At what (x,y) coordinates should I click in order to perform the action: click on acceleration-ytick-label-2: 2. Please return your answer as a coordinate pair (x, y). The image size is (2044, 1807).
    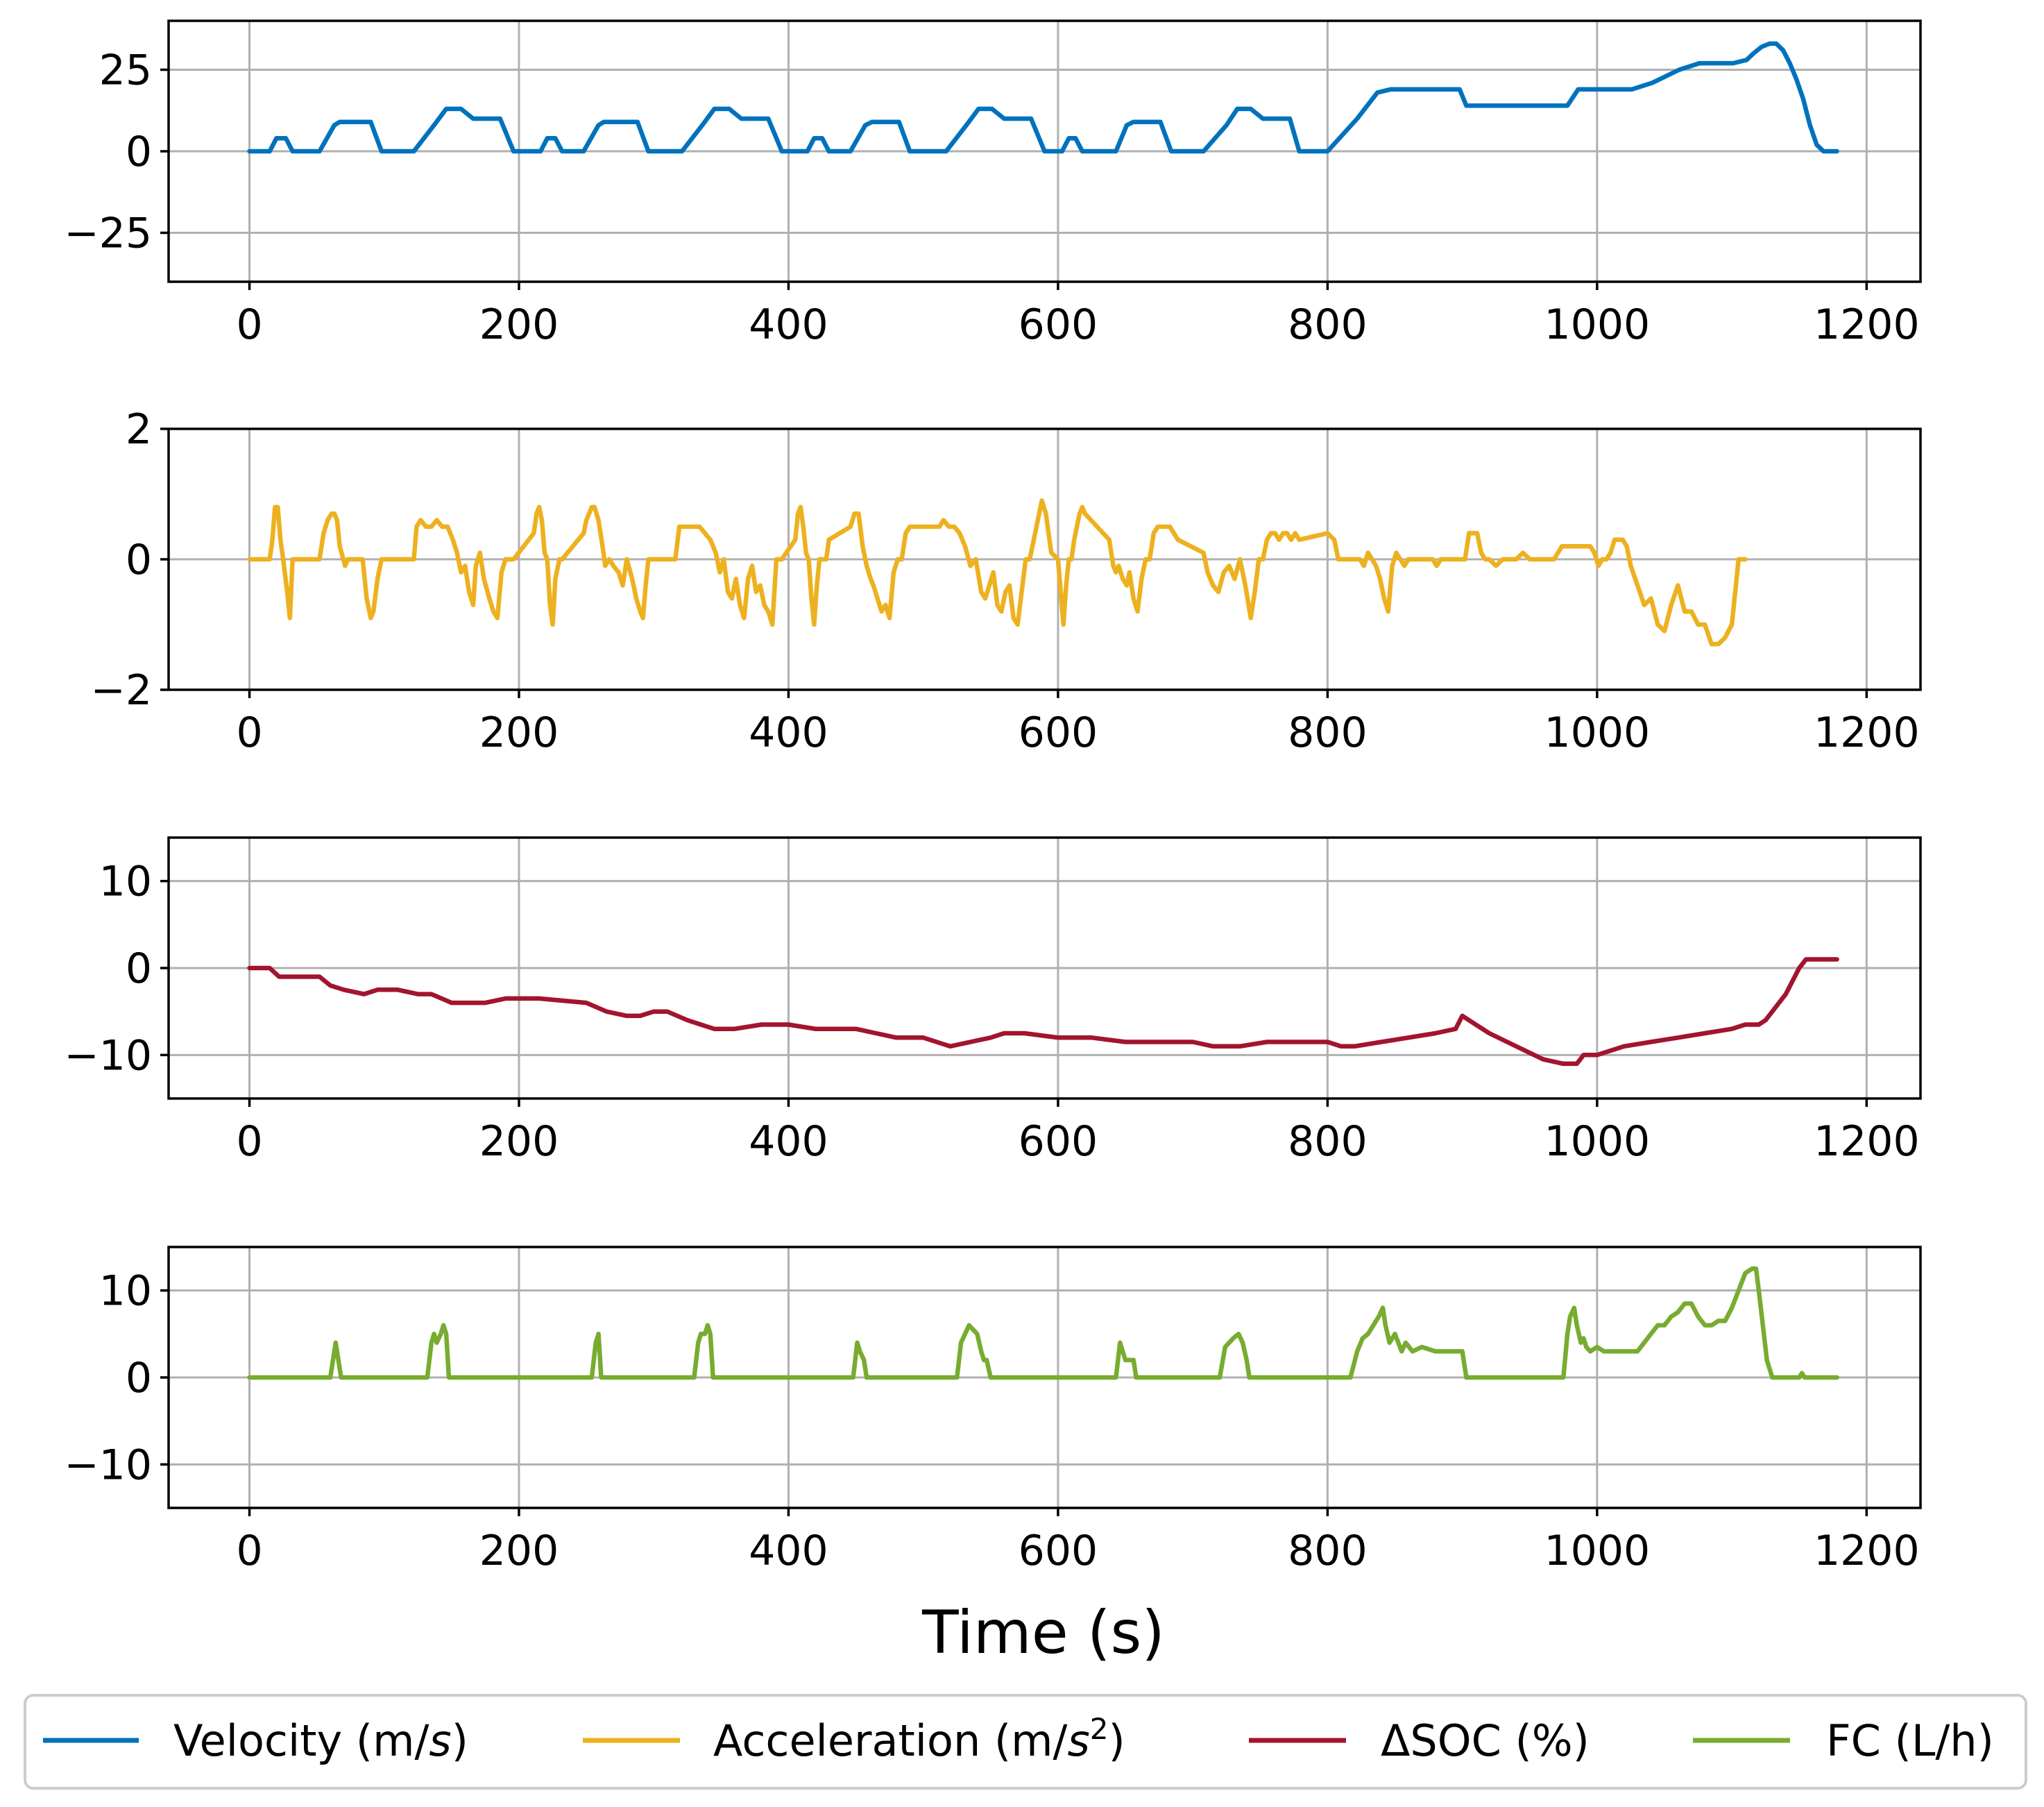
    Looking at the image, I should click on (139, 429).